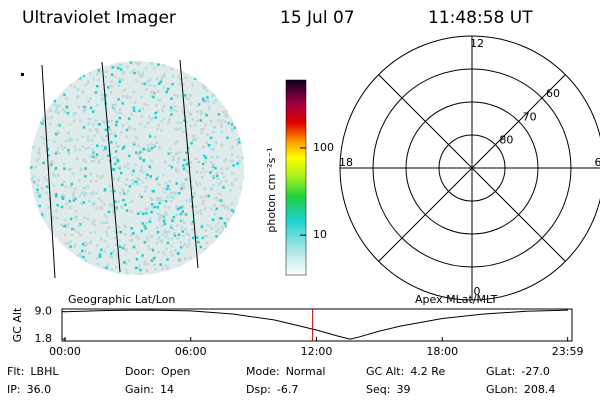 The image size is (600, 400). I want to click on mlt-label: 0, so click(477, 291).